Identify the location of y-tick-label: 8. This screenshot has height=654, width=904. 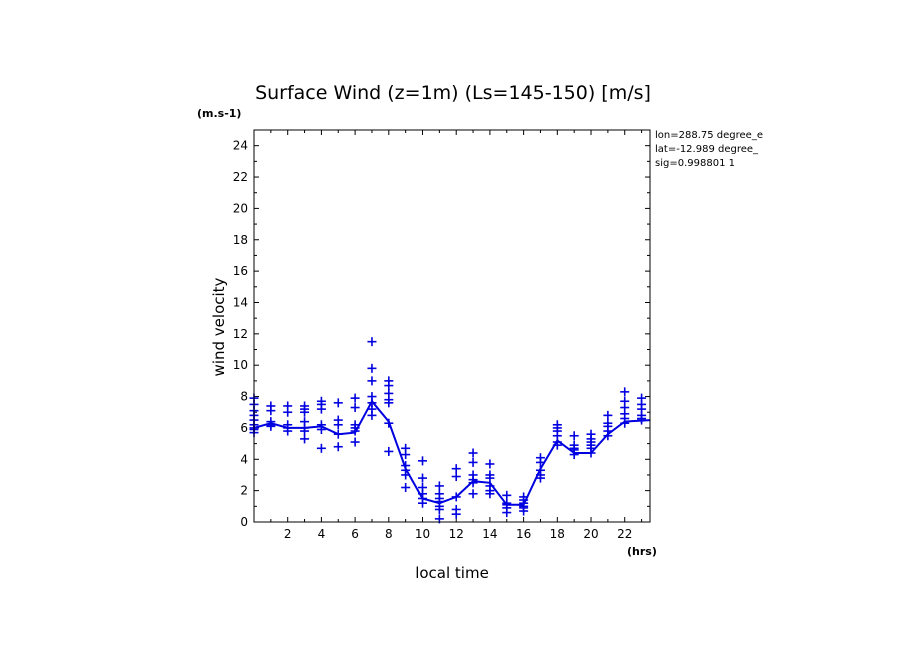
(244, 397).